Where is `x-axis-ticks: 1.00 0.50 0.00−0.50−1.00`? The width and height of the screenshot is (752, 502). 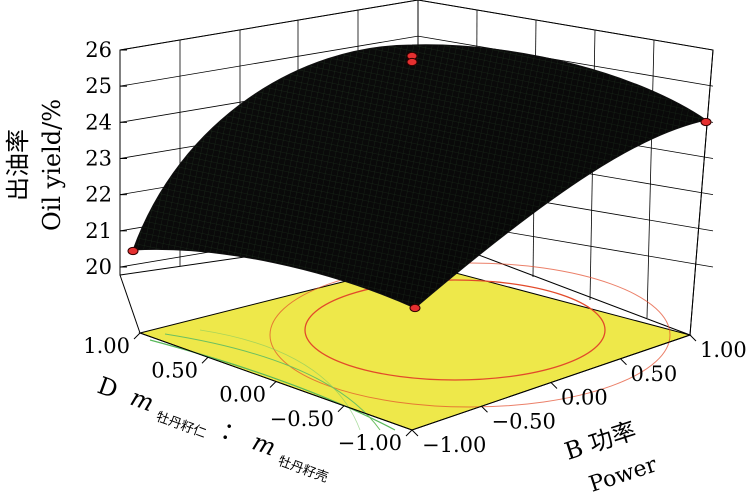 x-axis-ticks: 1.00 0.50 0.00−0.50−1.00 is located at coordinates (248, 393).